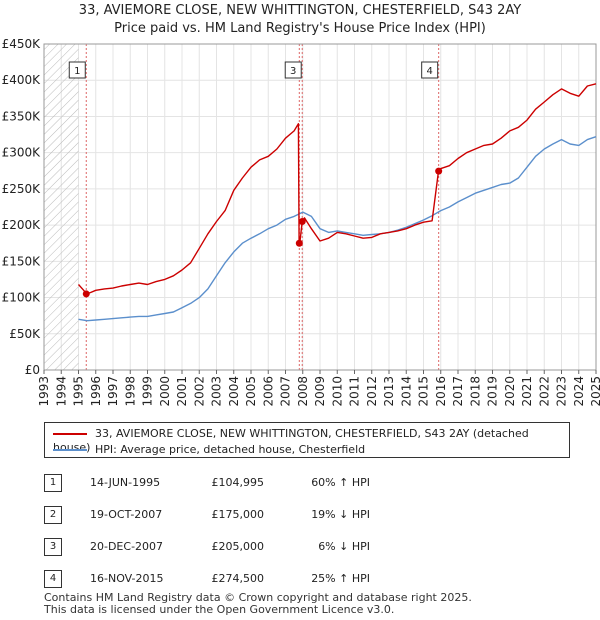  I want to click on x-tick-label: 2022, so click(544, 391).